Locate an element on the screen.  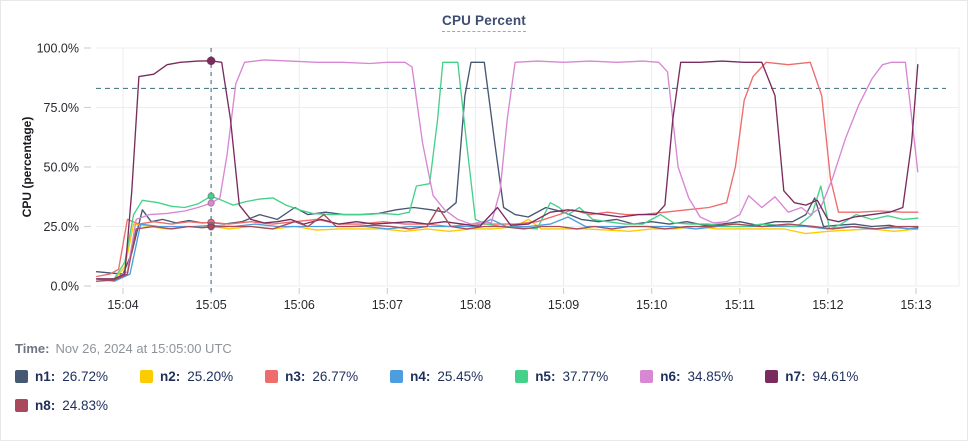
legend-item-n2: n2: 25.20% is located at coordinates (186, 376).